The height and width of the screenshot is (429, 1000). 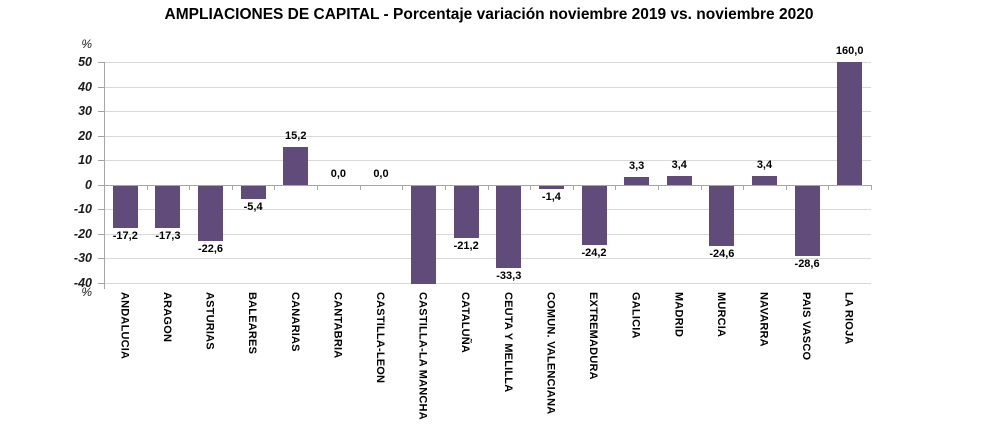 What do you see at coordinates (104, 175) in the screenshot?
I see `y-axis-line` at bounding box center [104, 175].